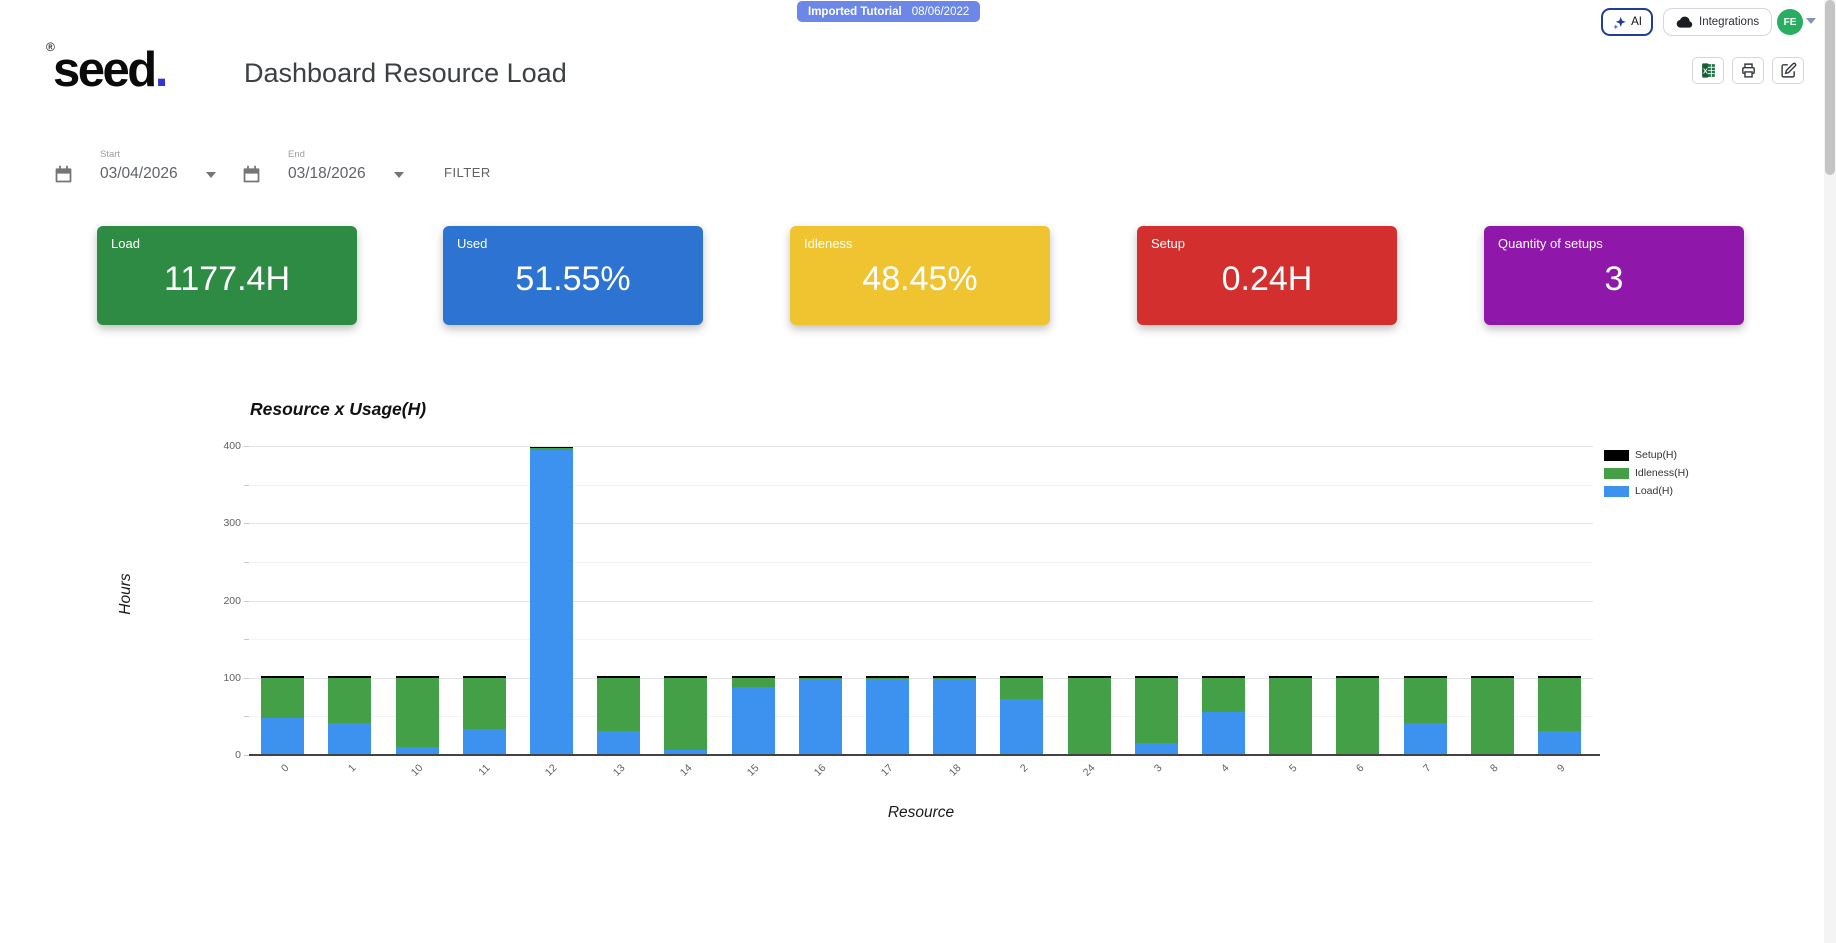  I want to click on y-tick-label: 300, so click(232, 523).